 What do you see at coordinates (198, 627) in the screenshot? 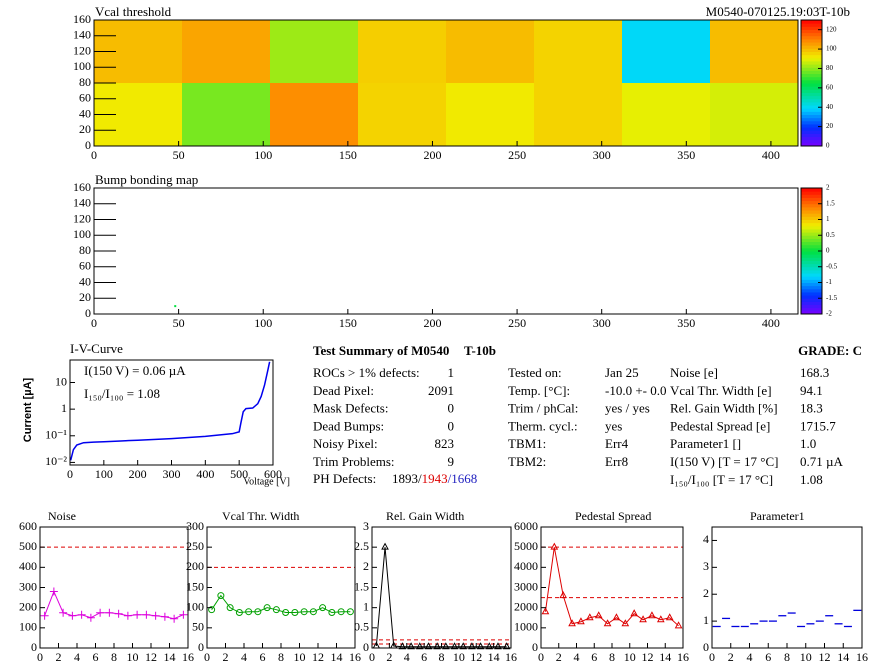
I see `y-tick-label: 50` at bounding box center [198, 627].